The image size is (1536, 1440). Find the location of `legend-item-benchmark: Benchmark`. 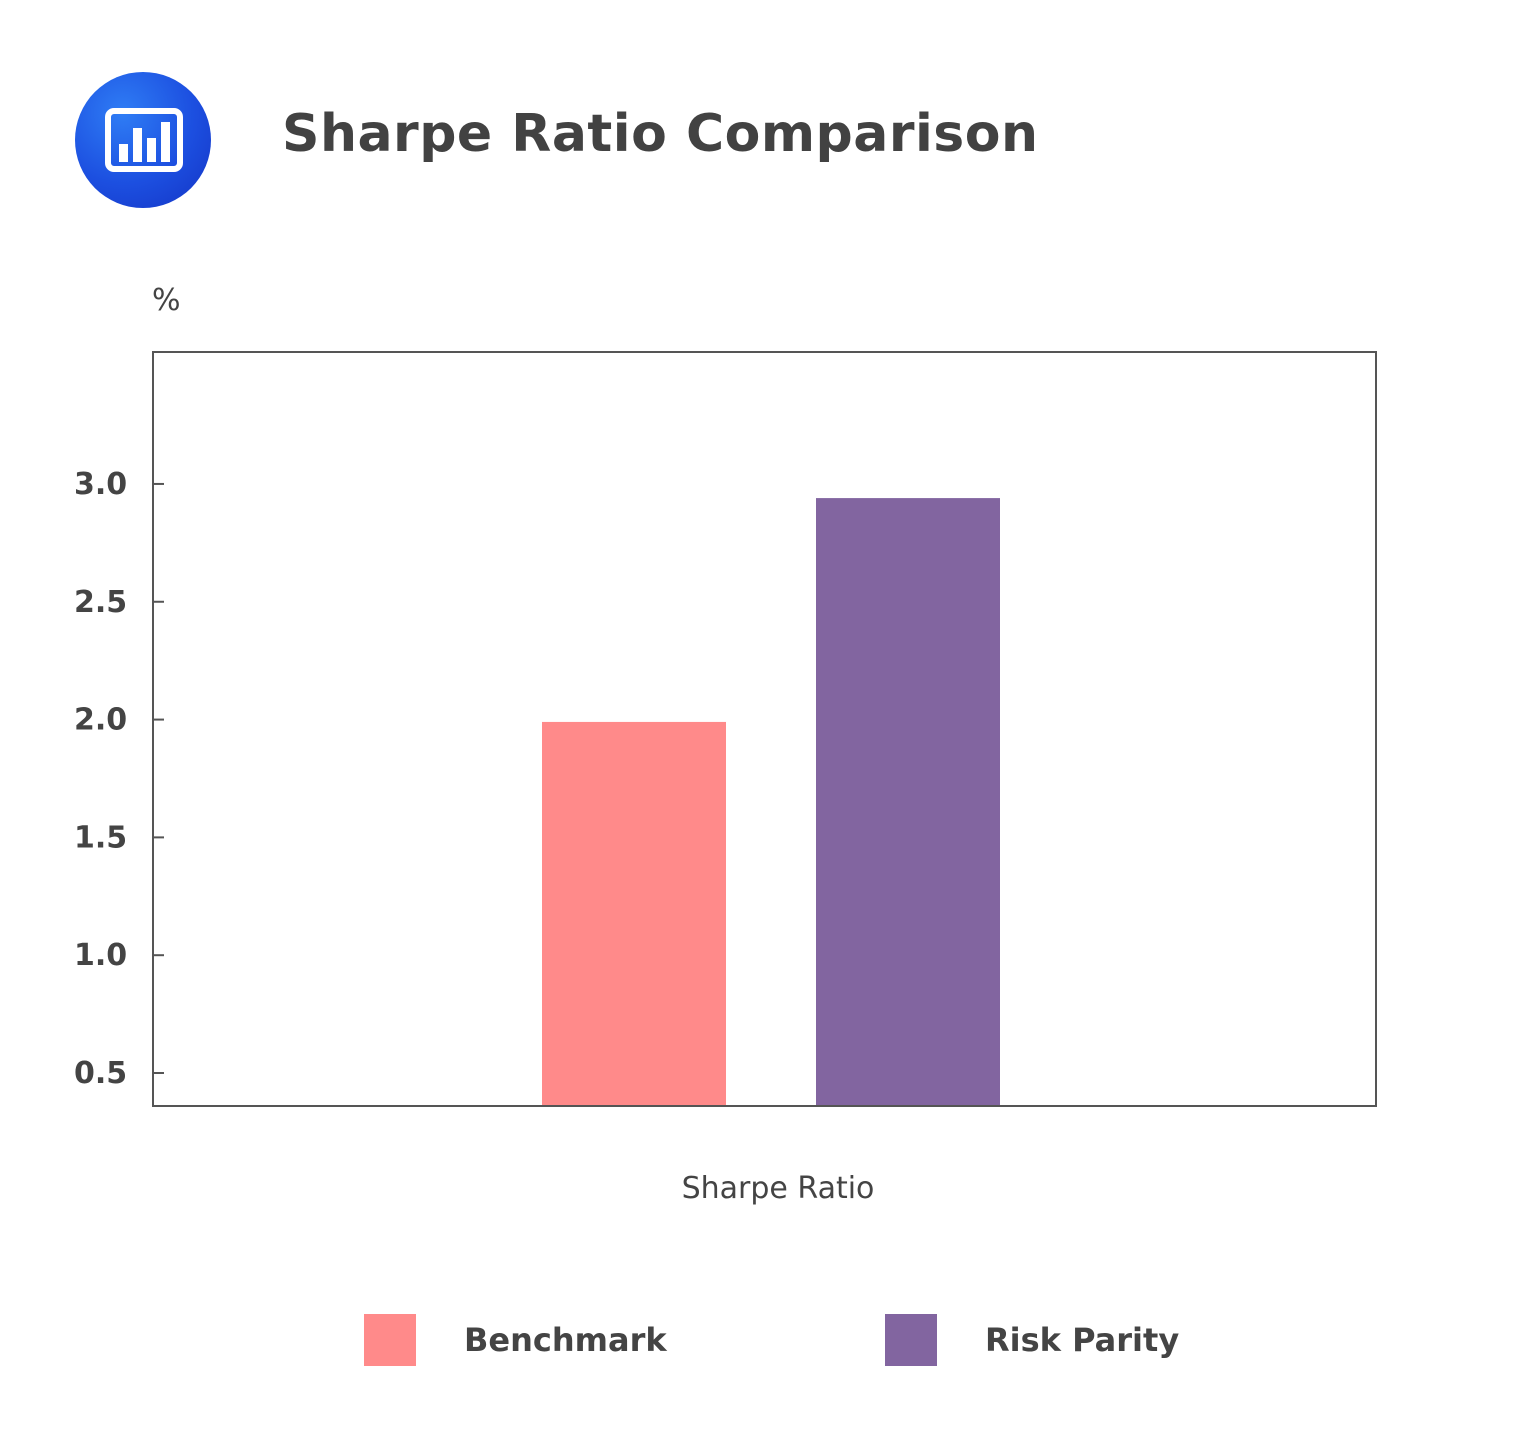

legend-item-benchmark: Benchmark is located at coordinates (515, 1340).